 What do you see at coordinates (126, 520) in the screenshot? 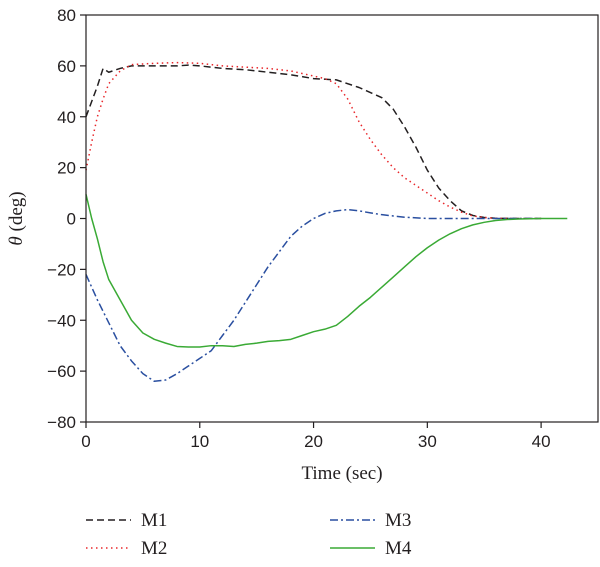
I see `legend-item-m1: M1` at bounding box center [126, 520].